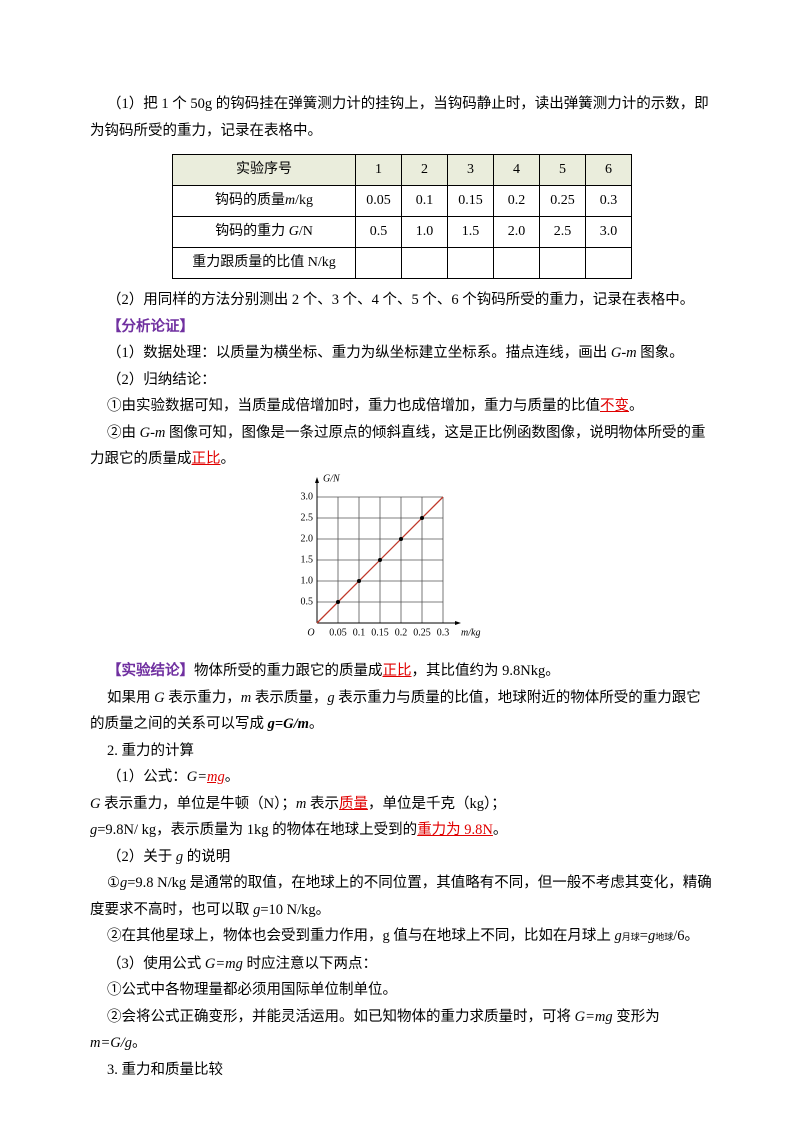  What do you see at coordinates (206, 459) in the screenshot?
I see `text-run: 正比` at bounding box center [206, 459].